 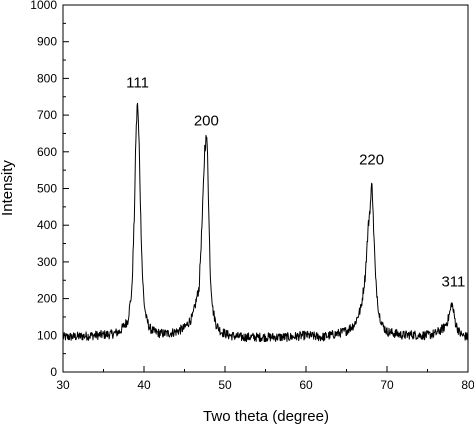 I want to click on y-tick-label: 600, so click(x=47, y=152).